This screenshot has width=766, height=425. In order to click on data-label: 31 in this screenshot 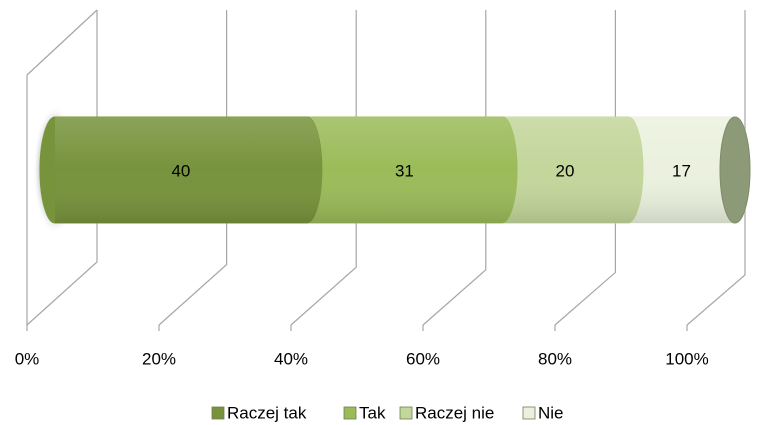, I will do `click(404, 170)`.